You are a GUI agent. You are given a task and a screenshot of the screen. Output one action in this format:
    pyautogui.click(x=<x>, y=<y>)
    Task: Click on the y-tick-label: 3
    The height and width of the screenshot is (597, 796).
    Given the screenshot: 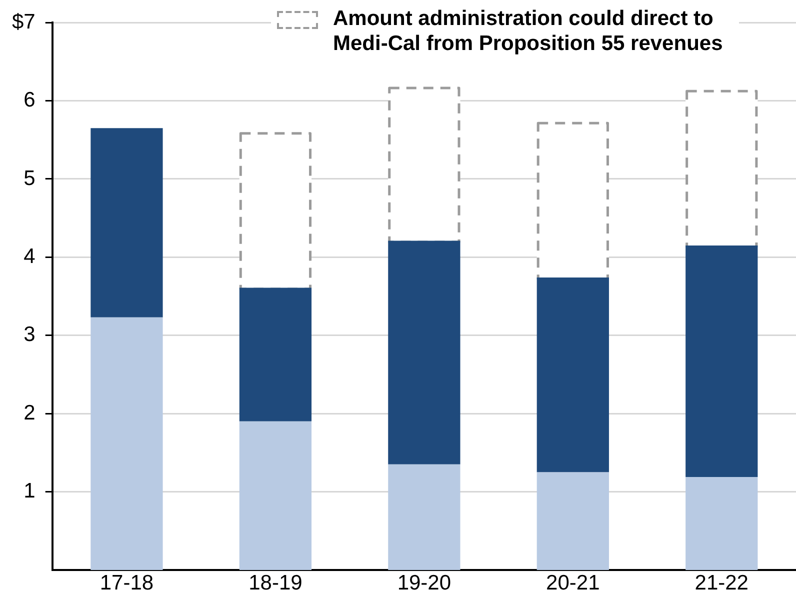 What is the action you would take?
    pyautogui.click(x=30, y=334)
    